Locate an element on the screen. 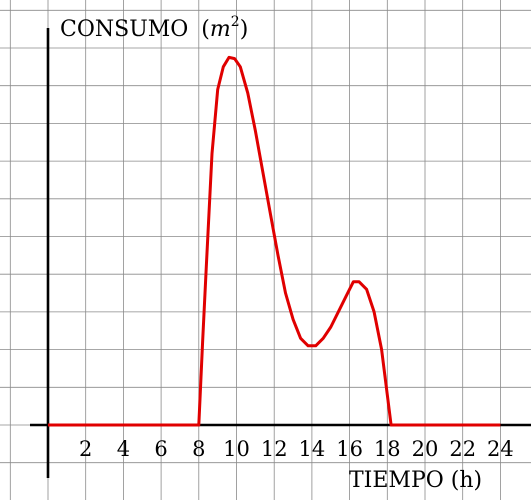  y-axis-title: CONSUMO (m2) is located at coordinates (154, 28).